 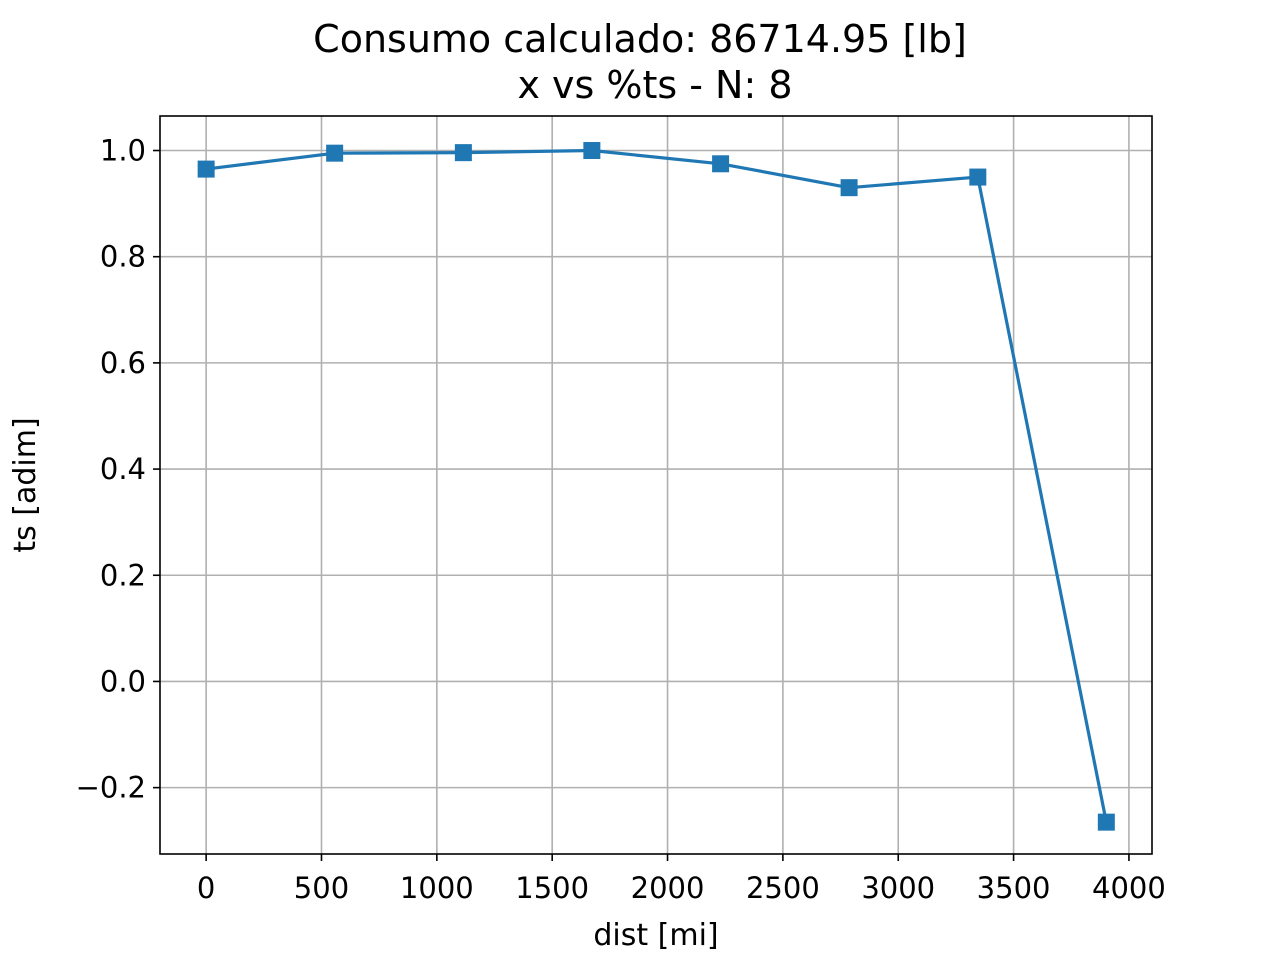 I want to click on x-tick-label: 1500, so click(x=552, y=888).